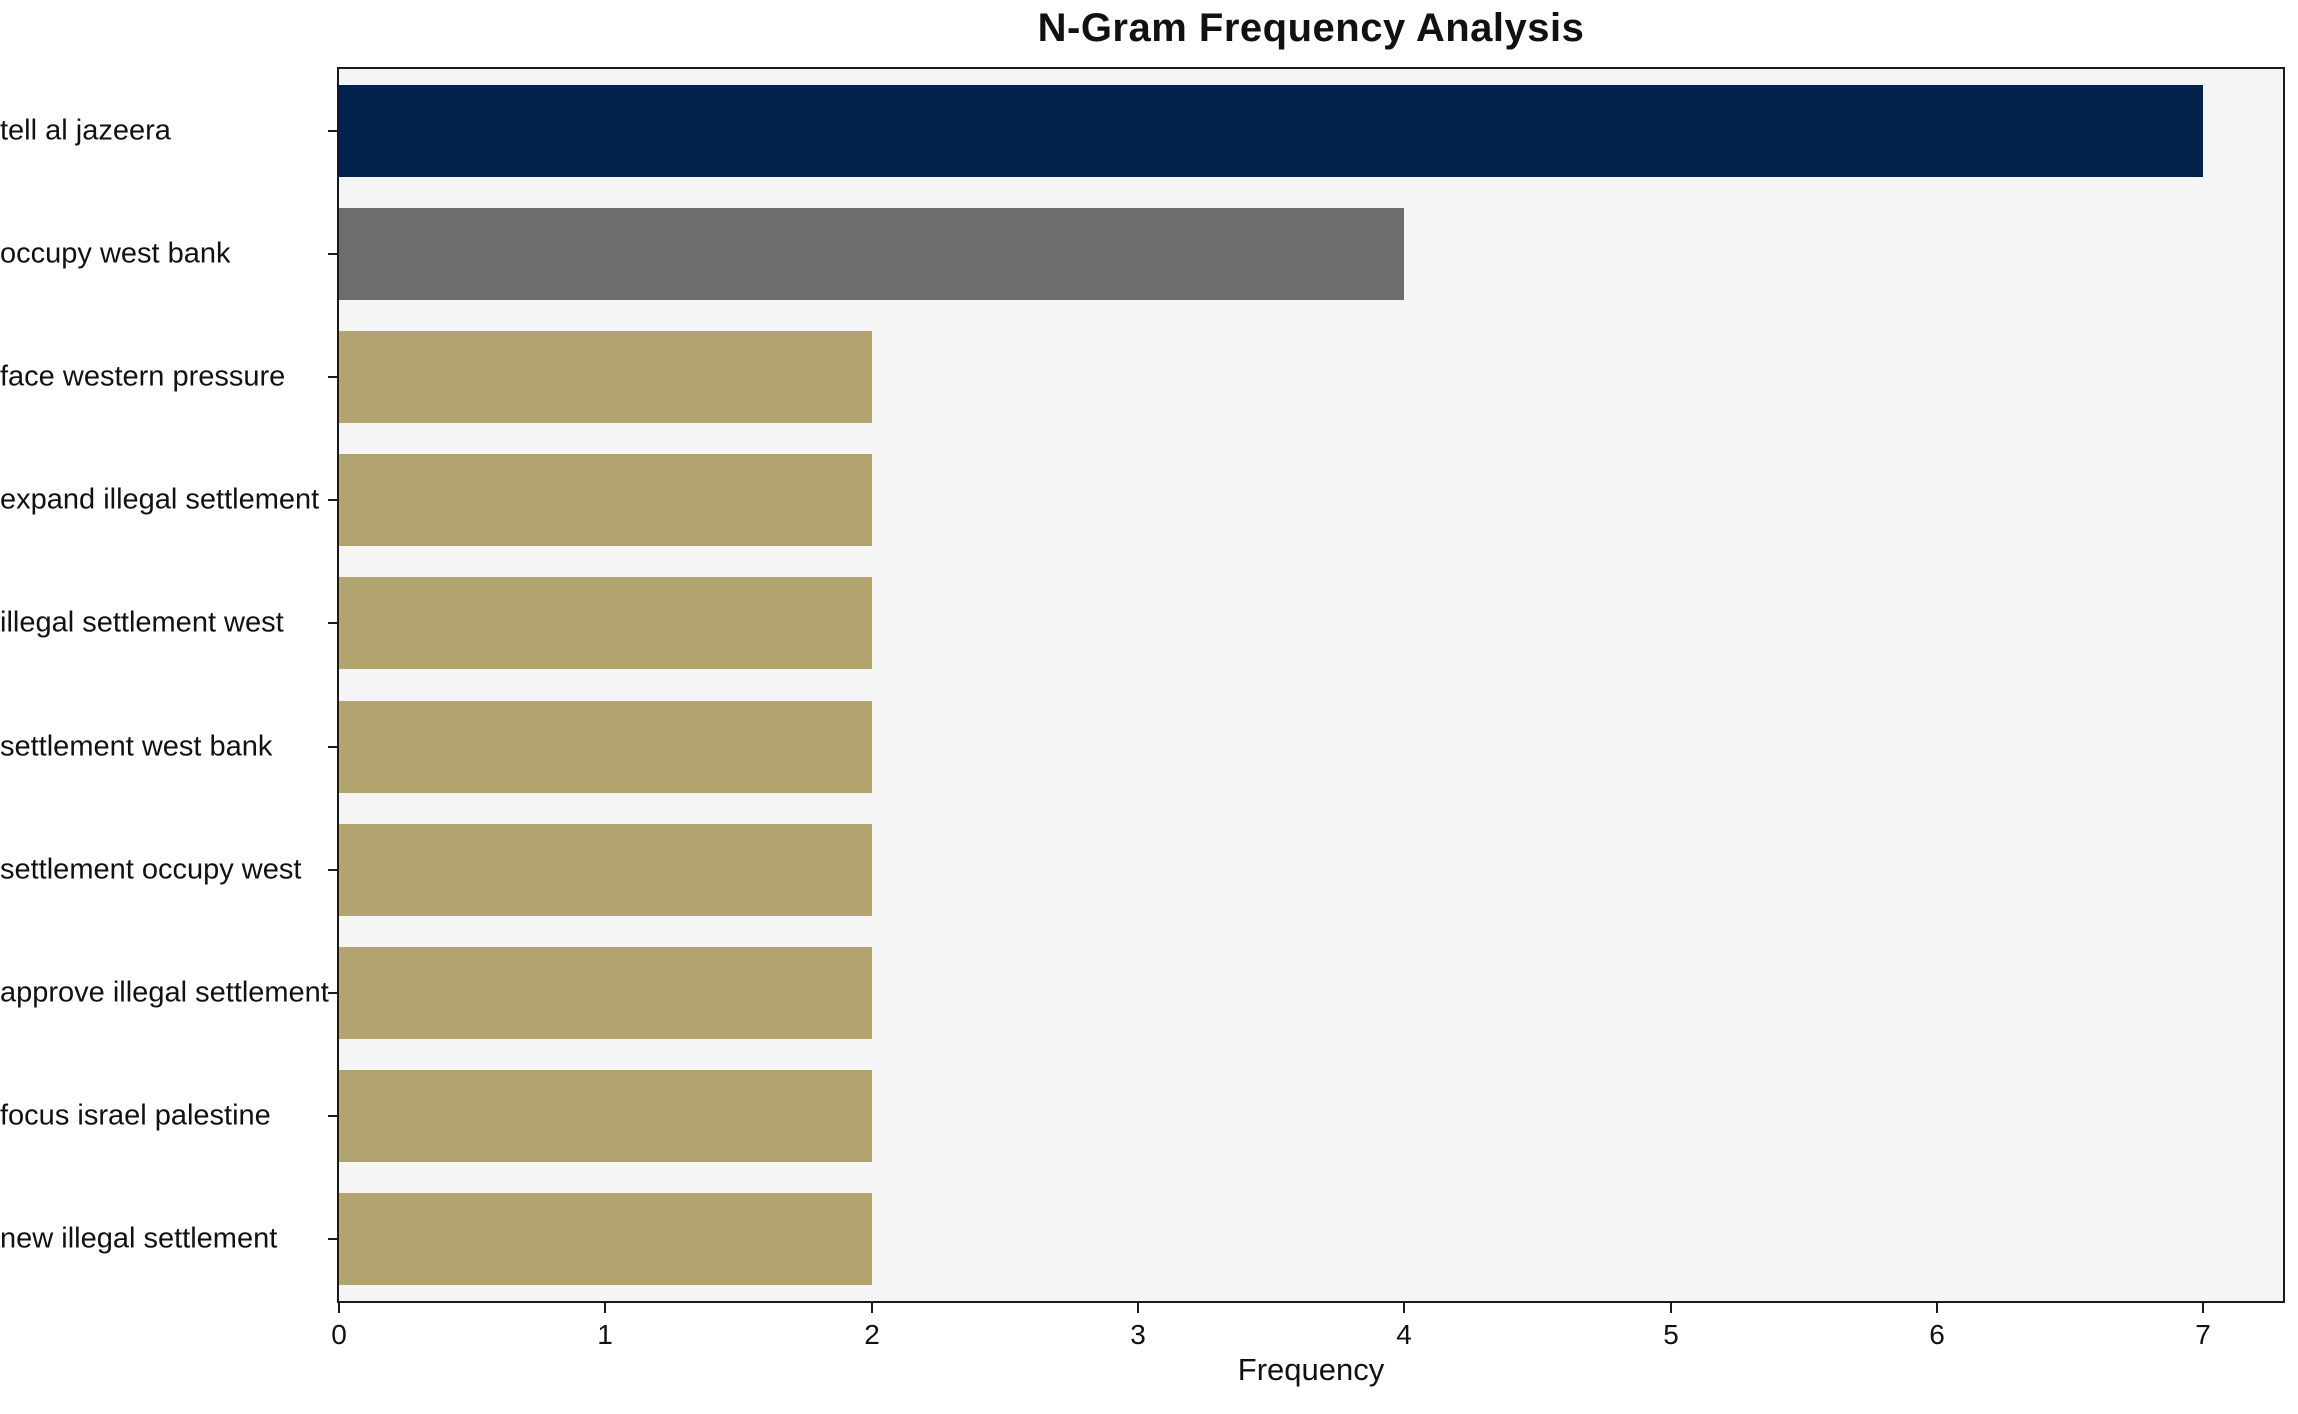  Describe the element at coordinates (1937, 1334) in the screenshot. I see `x-tick-label: 6` at that location.